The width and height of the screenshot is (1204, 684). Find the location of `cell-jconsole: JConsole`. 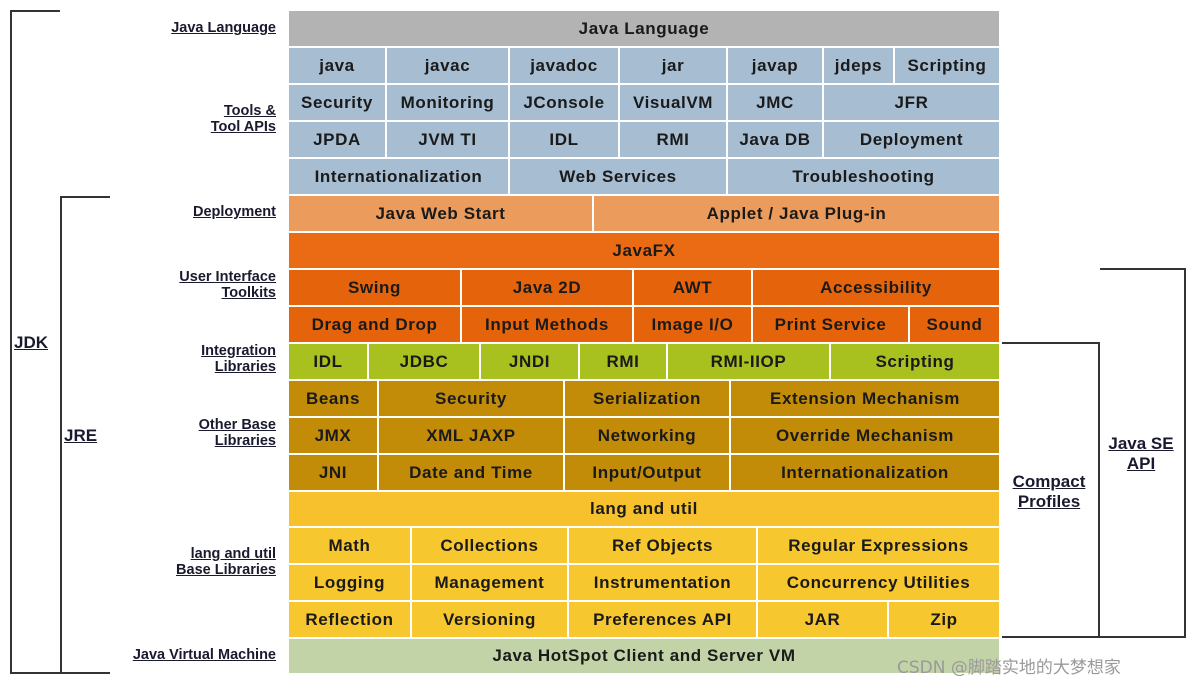

cell-jconsole: JConsole is located at coordinates (564, 102).